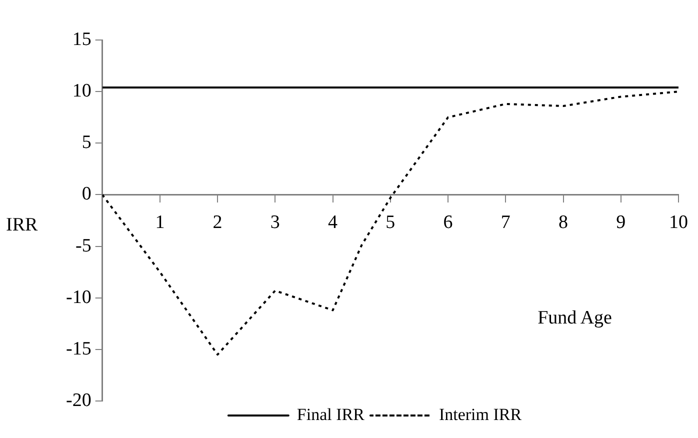  I want to click on legend-label: Interim IRR, so click(480, 414).